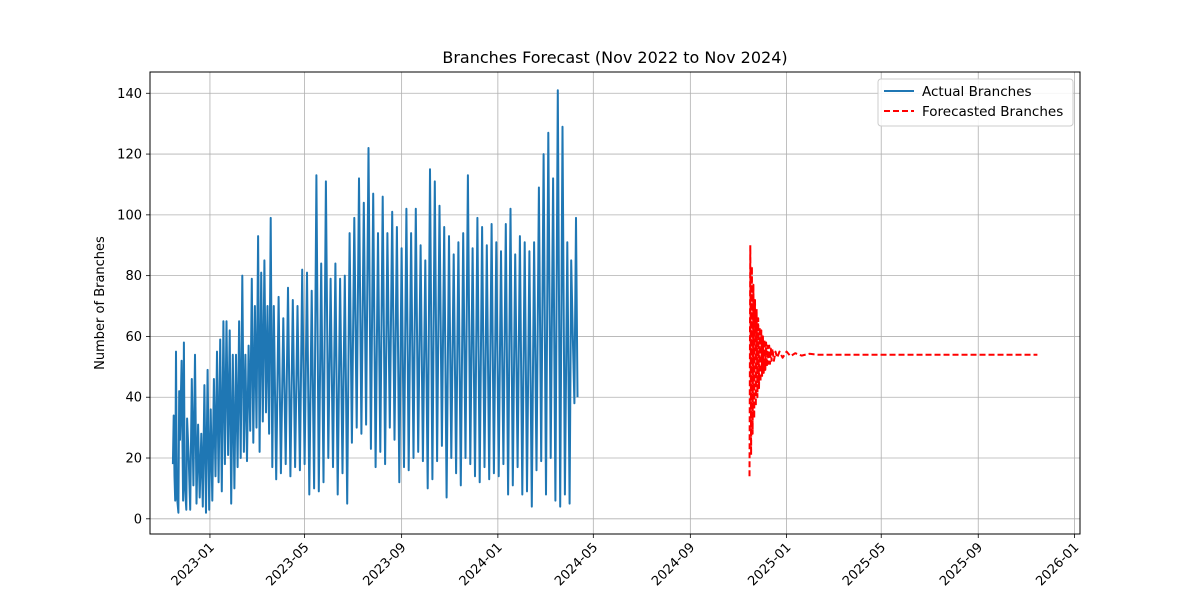 The image size is (1200, 600). What do you see at coordinates (384, 564) in the screenshot?
I see `x-tick-label: 2023-09` at bounding box center [384, 564].